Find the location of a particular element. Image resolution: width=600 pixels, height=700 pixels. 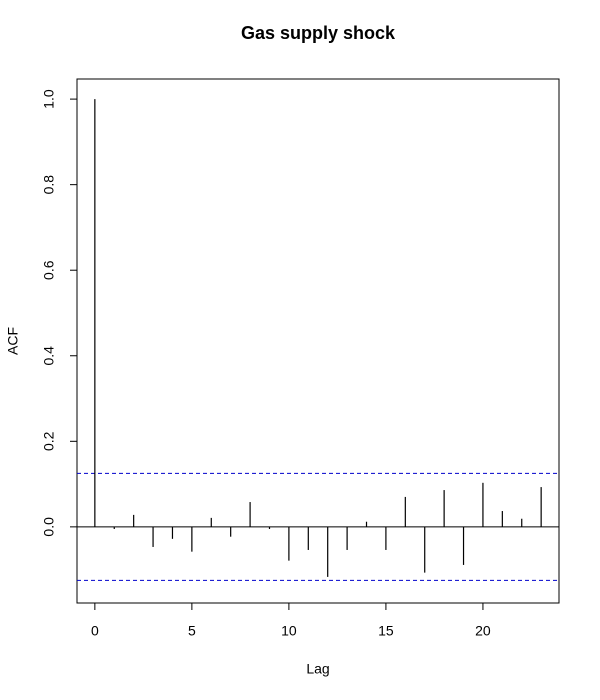

x-axis-label: Lag is located at coordinates (317, 669).